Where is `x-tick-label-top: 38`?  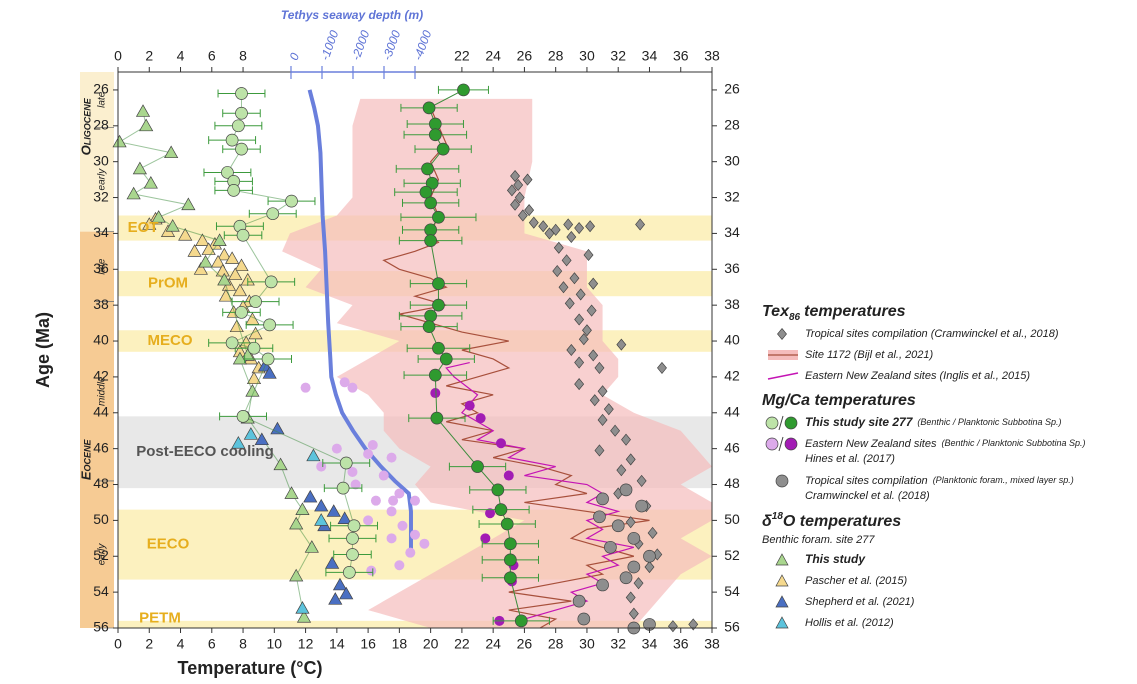 x-tick-label-top: 38 is located at coordinates (712, 56).